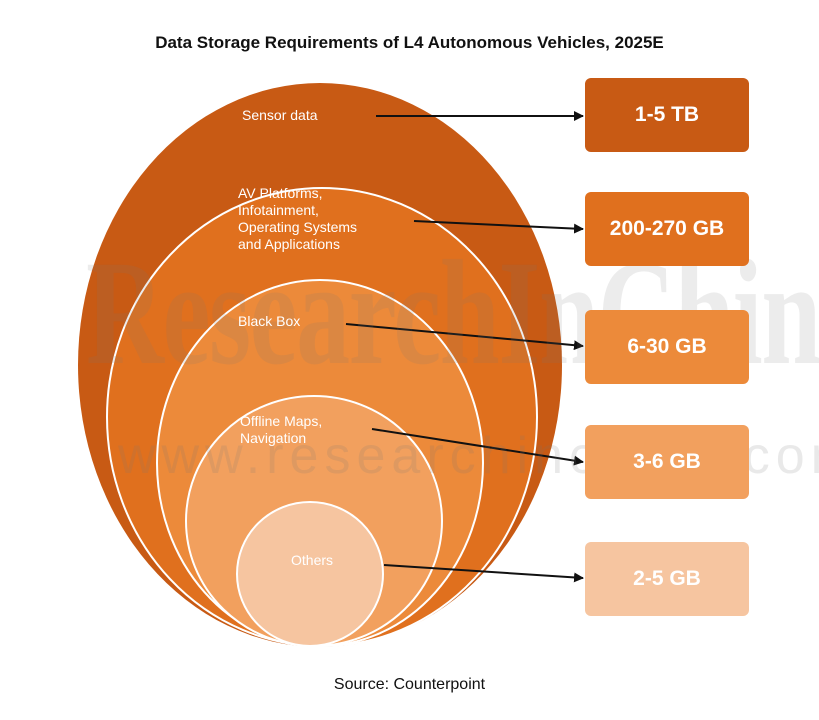 The width and height of the screenshot is (819, 720). What do you see at coordinates (464, 337) in the screenshot?
I see `arrow-black-box` at bounding box center [464, 337].